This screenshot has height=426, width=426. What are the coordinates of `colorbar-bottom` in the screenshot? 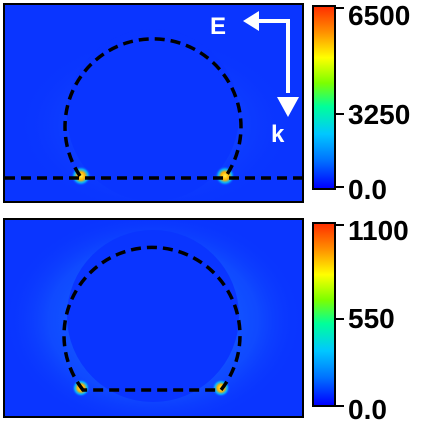 It's located at (324, 314).